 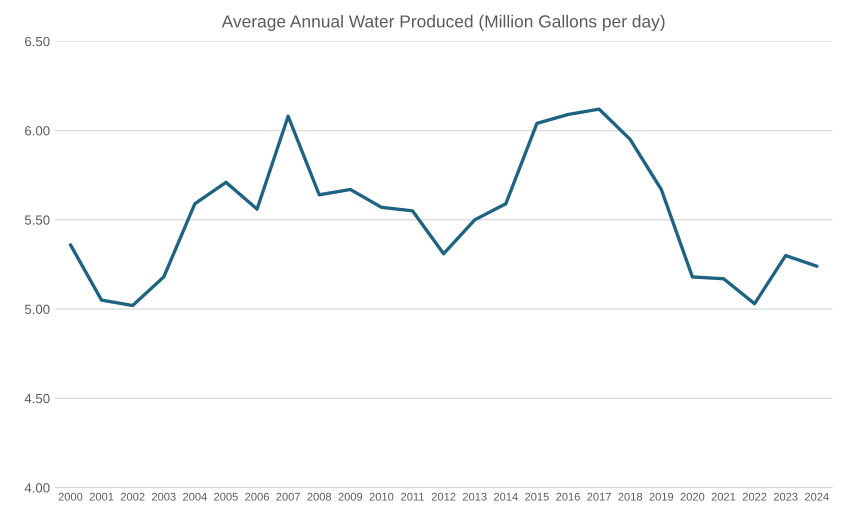 What do you see at coordinates (537, 496) in the screenshot?
I see `x-tick-label: 2015` at bounding box center [537, 496].